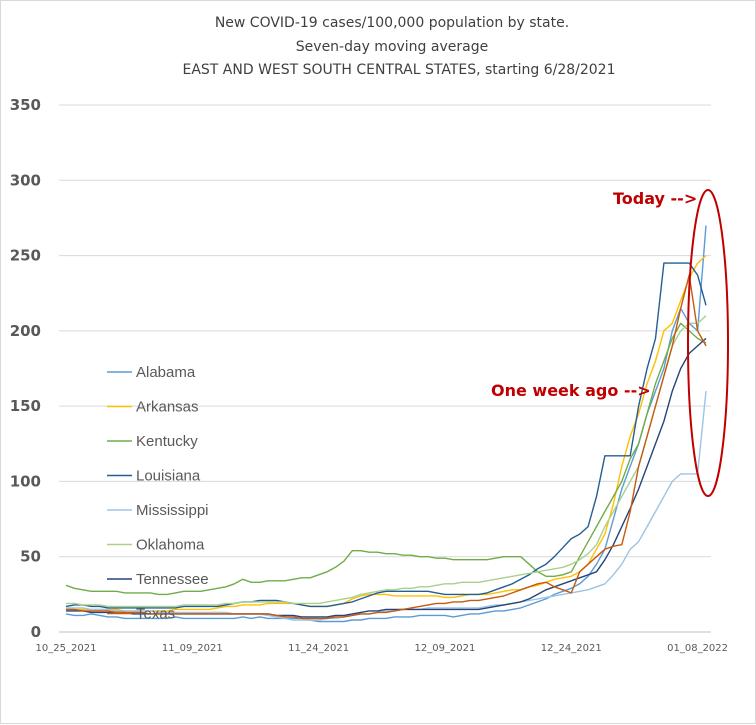  I want to click on y-tick-label-300: 300, so click(25, 180).